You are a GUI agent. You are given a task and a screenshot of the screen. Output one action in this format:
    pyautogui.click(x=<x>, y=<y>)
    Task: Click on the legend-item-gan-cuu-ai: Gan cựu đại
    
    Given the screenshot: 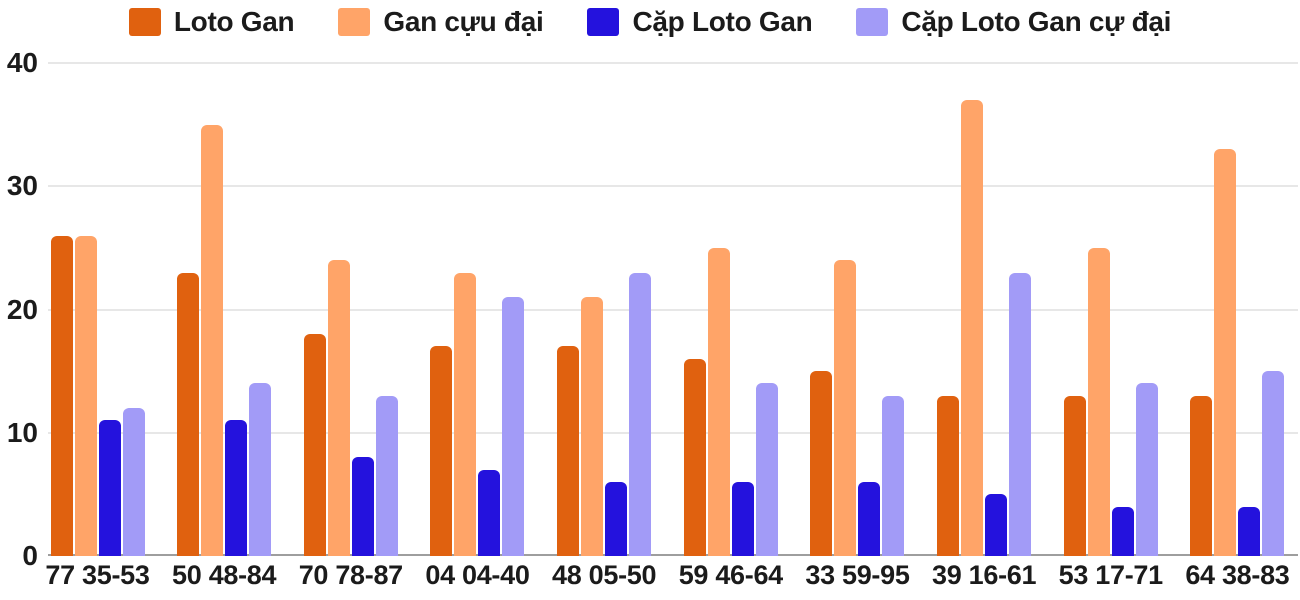 What is the action you would take?
    pyautogui.click(x=441, y=22)
    